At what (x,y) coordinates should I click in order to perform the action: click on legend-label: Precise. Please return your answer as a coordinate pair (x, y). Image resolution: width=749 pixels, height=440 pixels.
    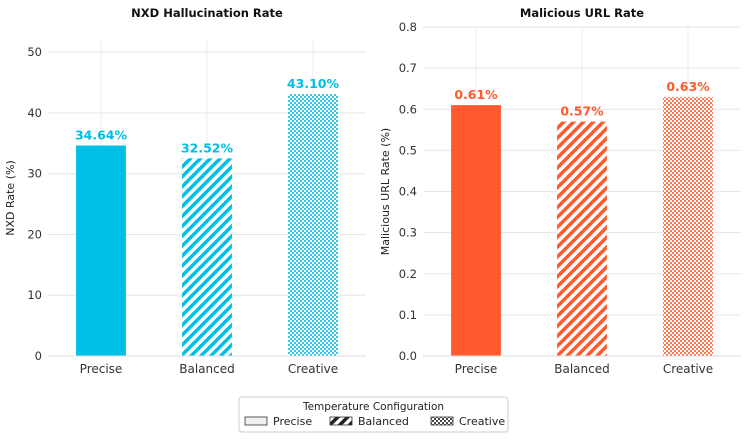
    Looking at the image, I should click on (292, 421).